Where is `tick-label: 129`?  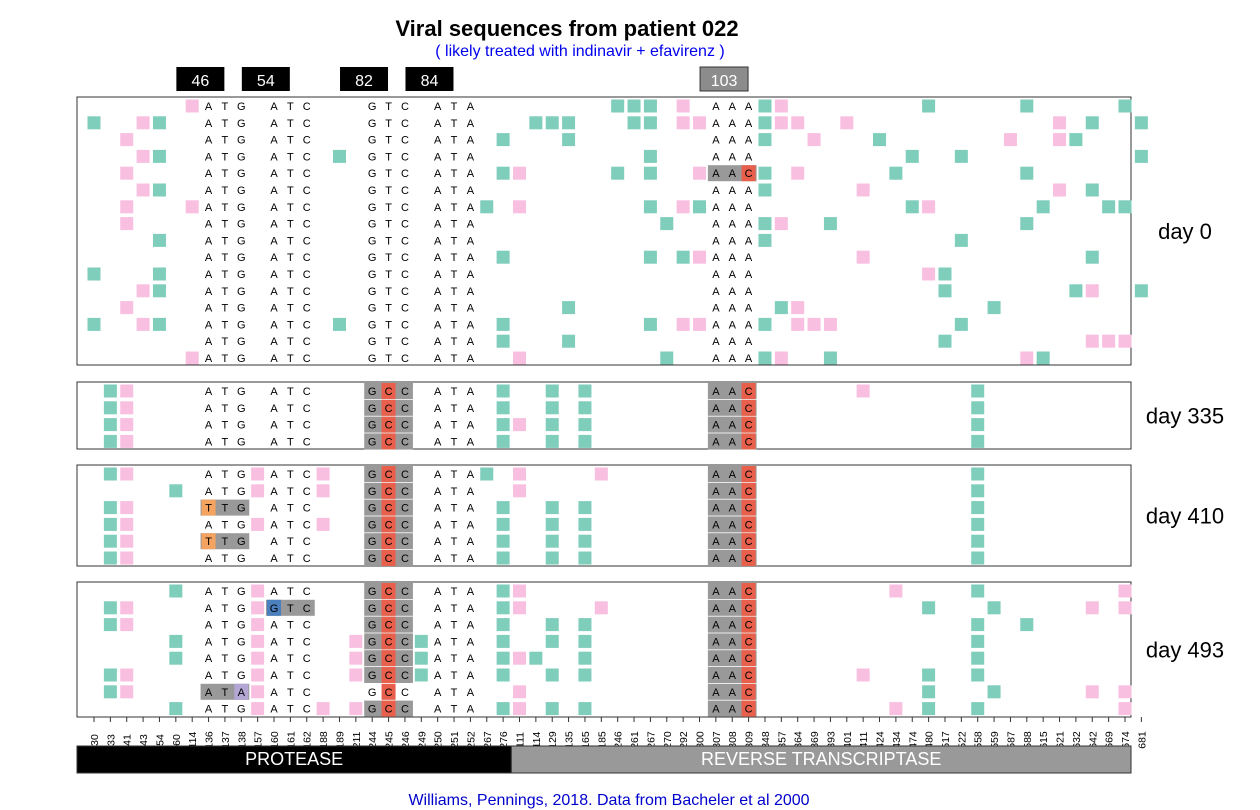 tick-label: 129 is located at coordinates (553, 740).